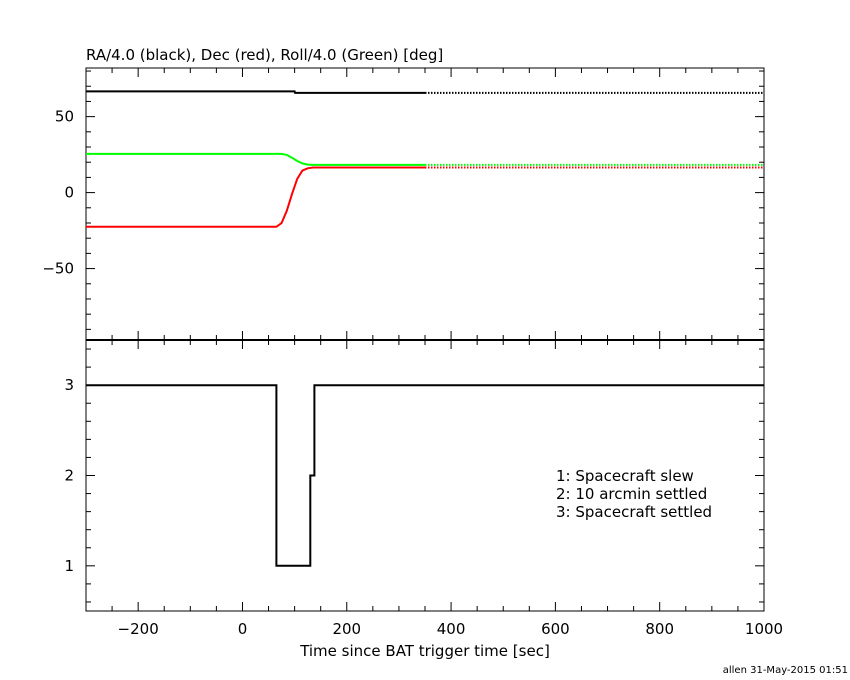 The width and height of the screenshot is (850, 680). Describe the element at coordinates (451, 629) in the screenshot. I see `x-tick-label: 400` at that location.